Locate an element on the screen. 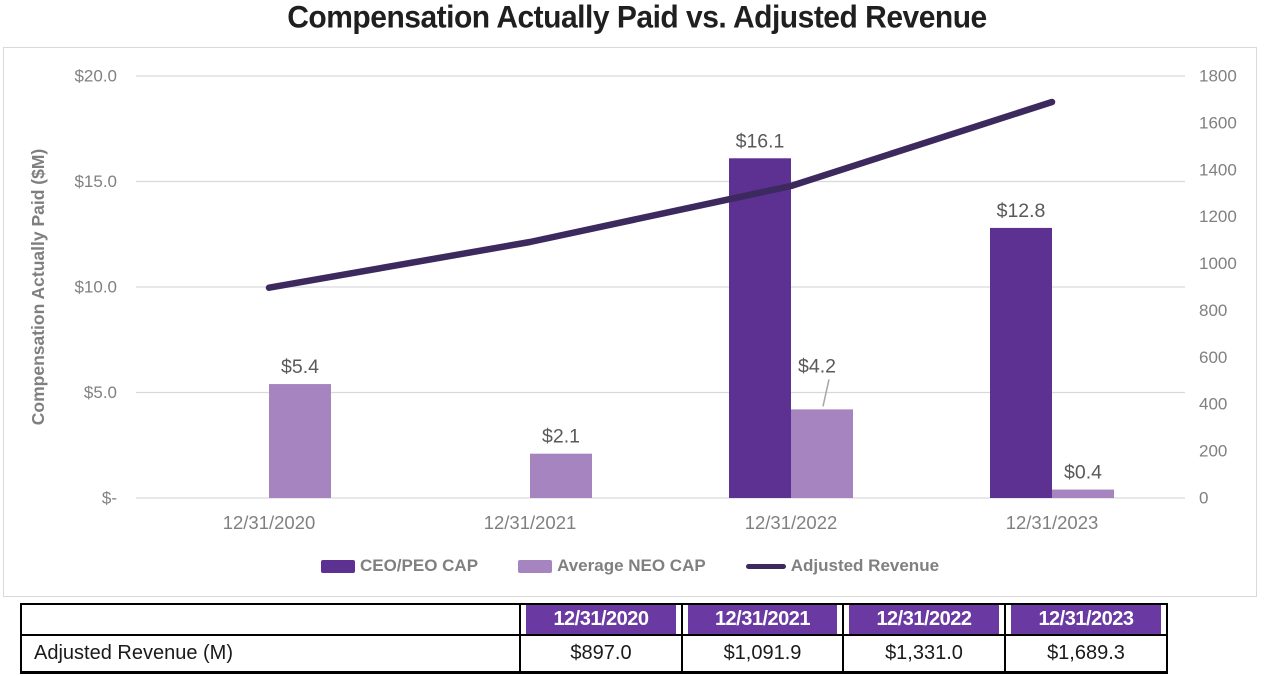 This screenshot has height=676, width=1274. right-axis-tick: 200 is located at coordinates (1213, 451).